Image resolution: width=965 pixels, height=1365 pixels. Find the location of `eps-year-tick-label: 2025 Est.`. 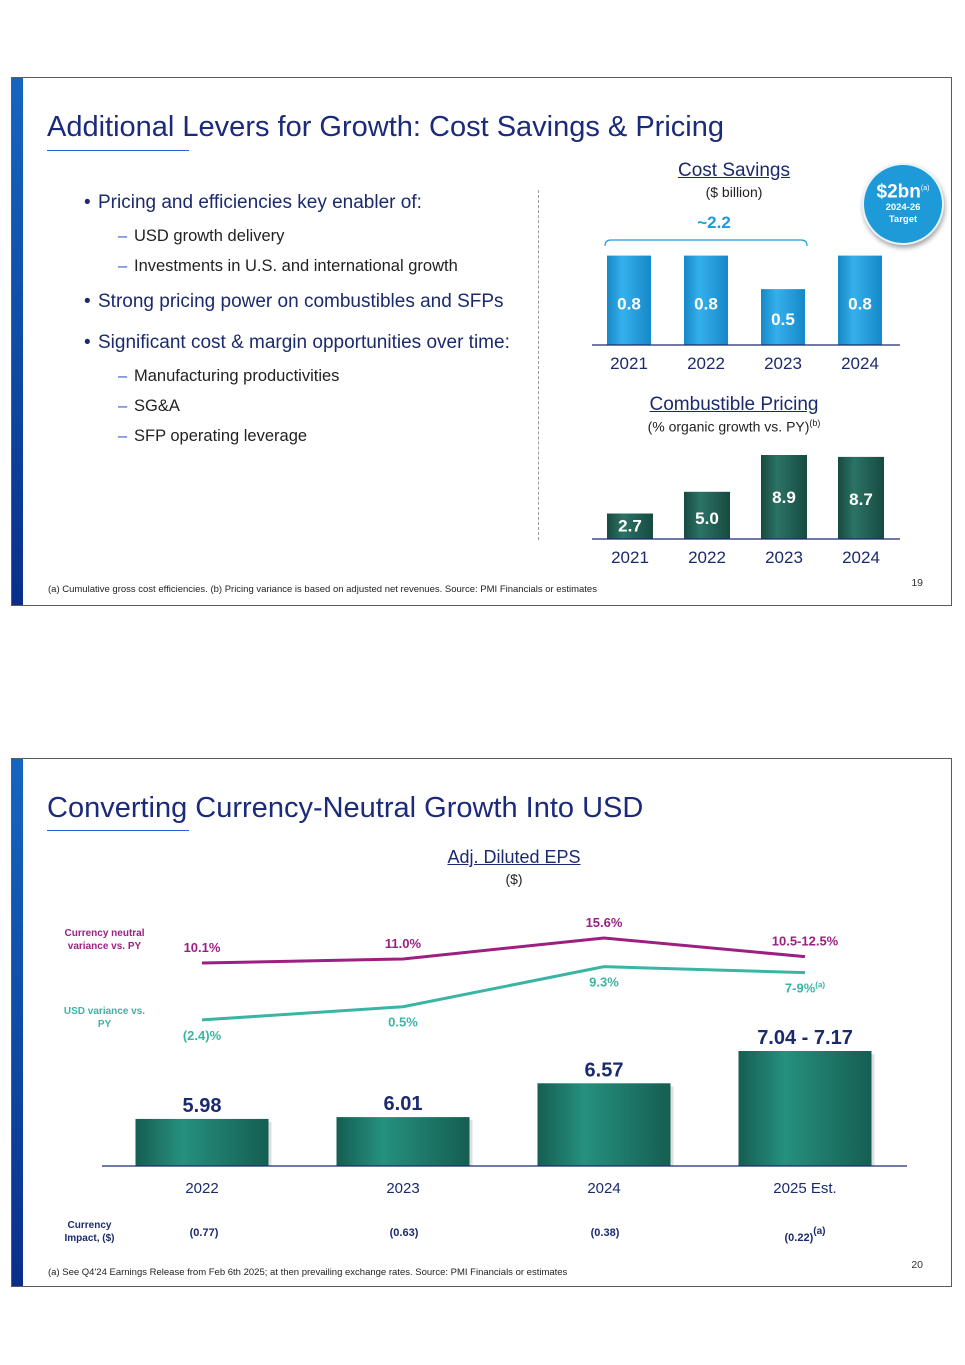

eps-year-tick-label: 2025 Est. is located at coordinates (804, 1188).